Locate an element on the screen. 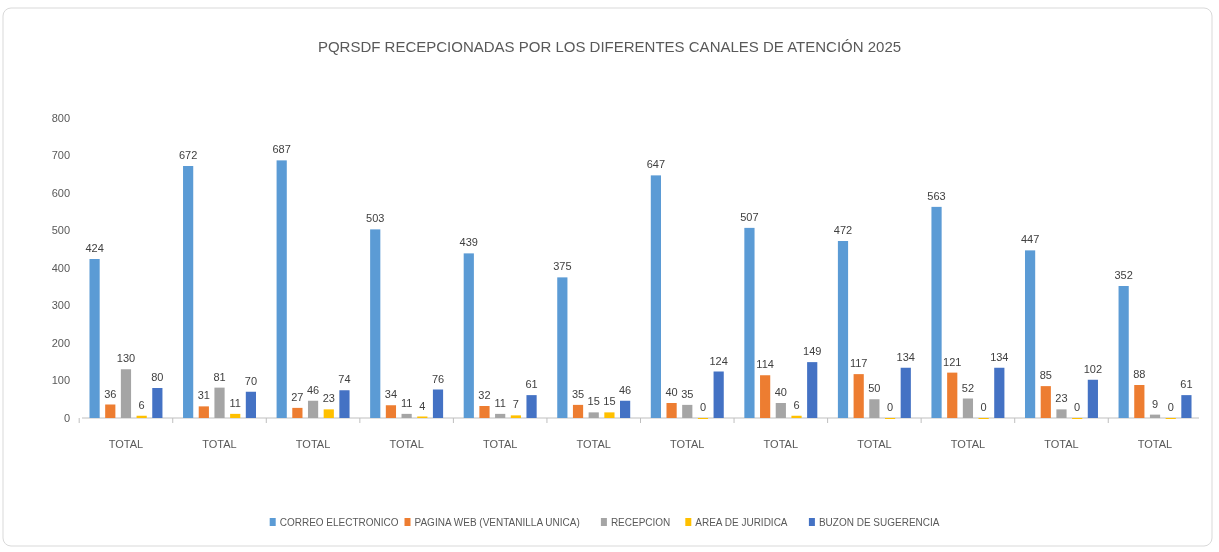 Image resolution: width=1219 pixels, height=552 pixels. data-label: 50 is located at coordinates (874, 388).